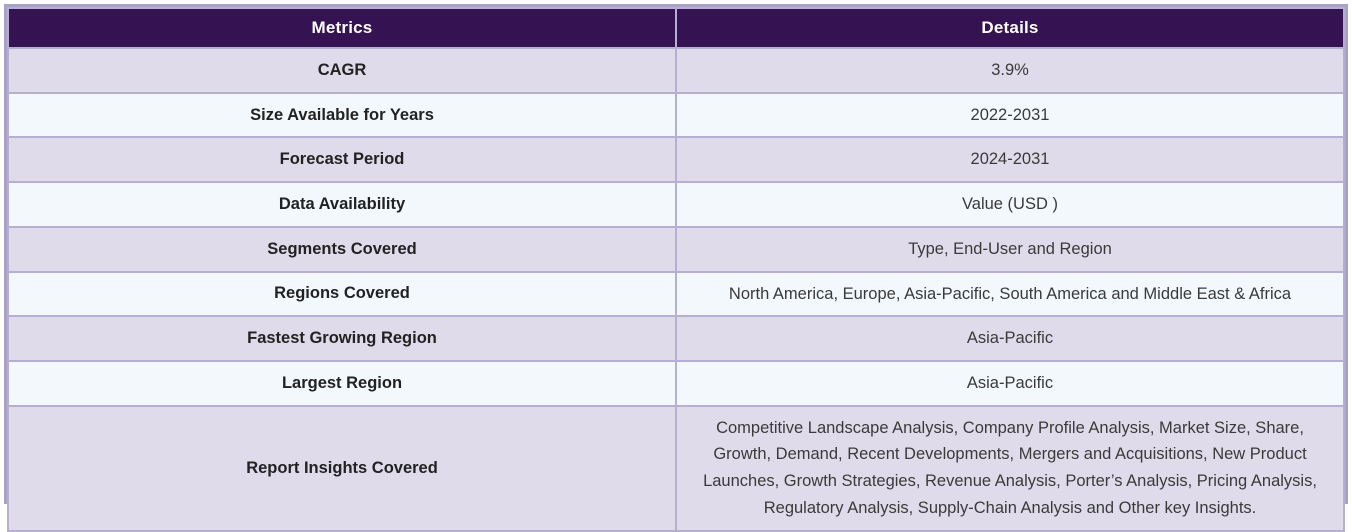 The height and width of the screenshot is (532, 1352). Describe the element at coordinates (342, 204) in the screenshot. I see `metric-cell: Data Availability` at that location.